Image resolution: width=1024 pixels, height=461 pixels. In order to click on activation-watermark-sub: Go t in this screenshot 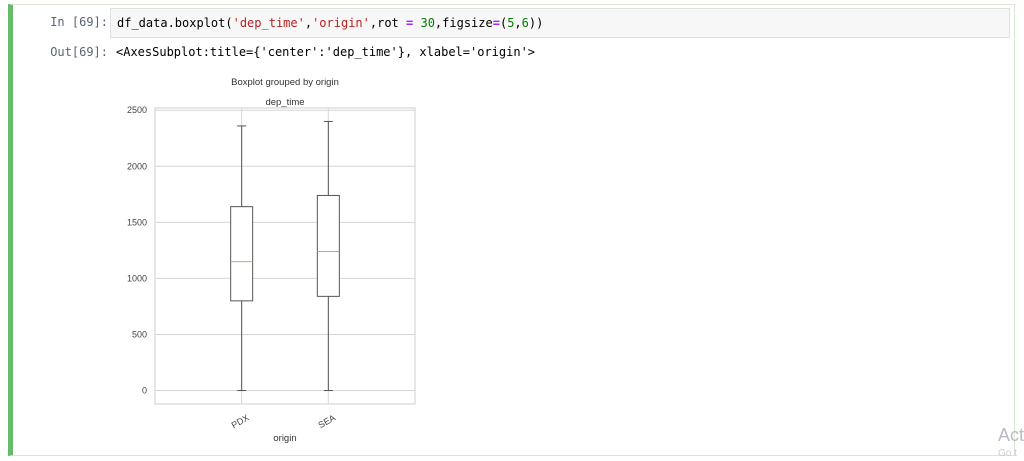, I will do `click(1007, 453)`.